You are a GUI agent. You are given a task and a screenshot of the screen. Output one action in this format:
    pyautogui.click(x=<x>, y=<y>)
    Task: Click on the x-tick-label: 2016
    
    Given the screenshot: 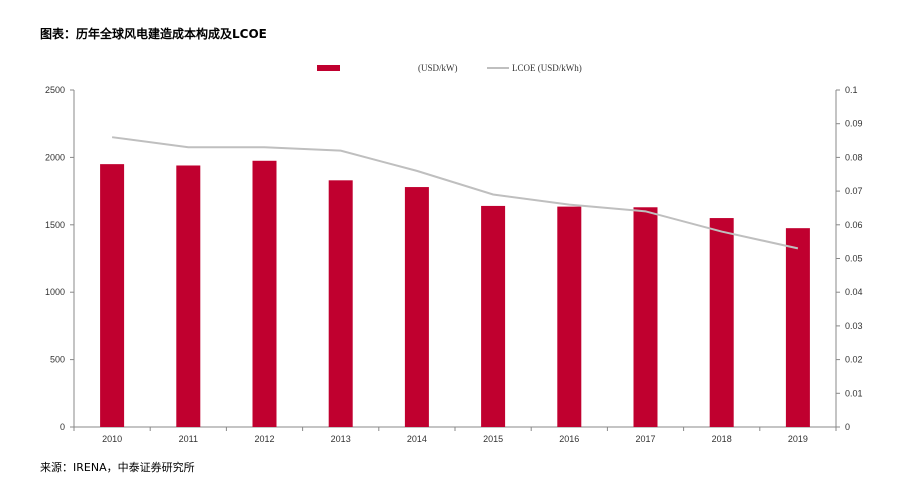 What is the action you would take?
    pyautogui.click(x=569, y=439)
    